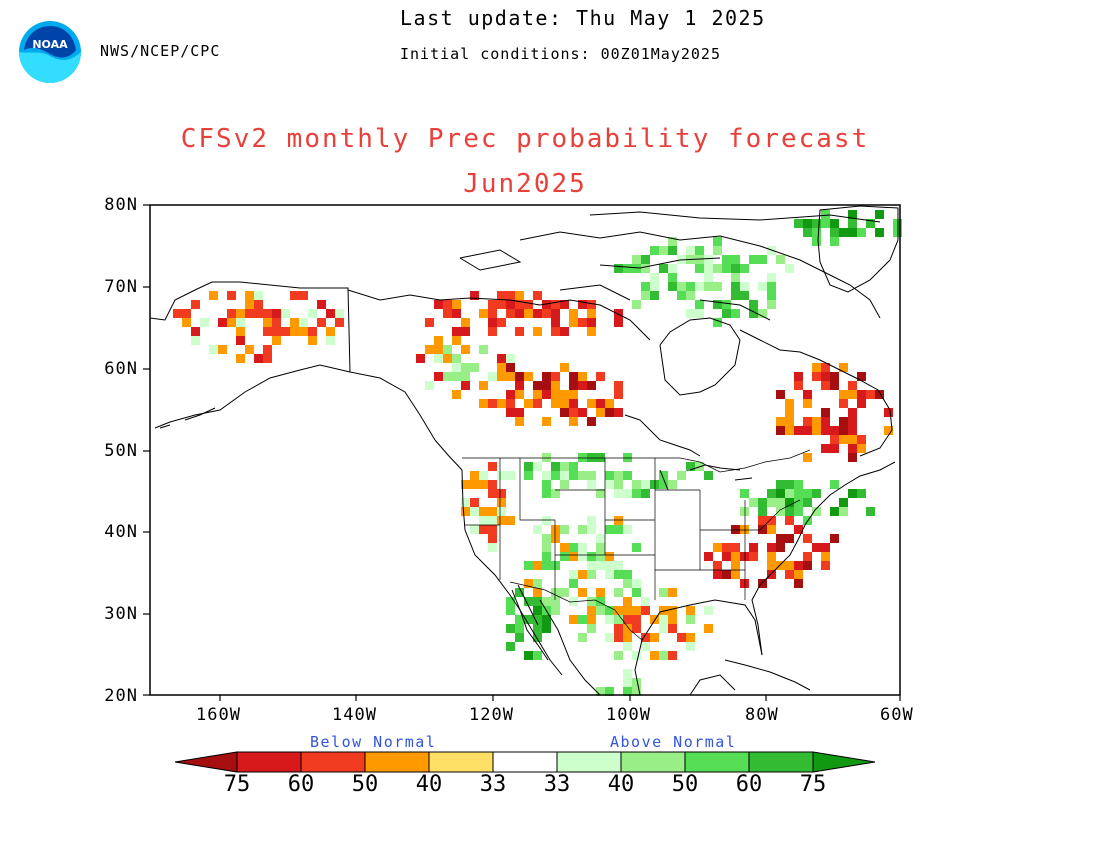 The width and height of the screenshot is (1100, 850). What do you see at coordinates (121, 205) in the screenshot?
I see `lat-label-80n: 80N` at bounding box center [121, 205].